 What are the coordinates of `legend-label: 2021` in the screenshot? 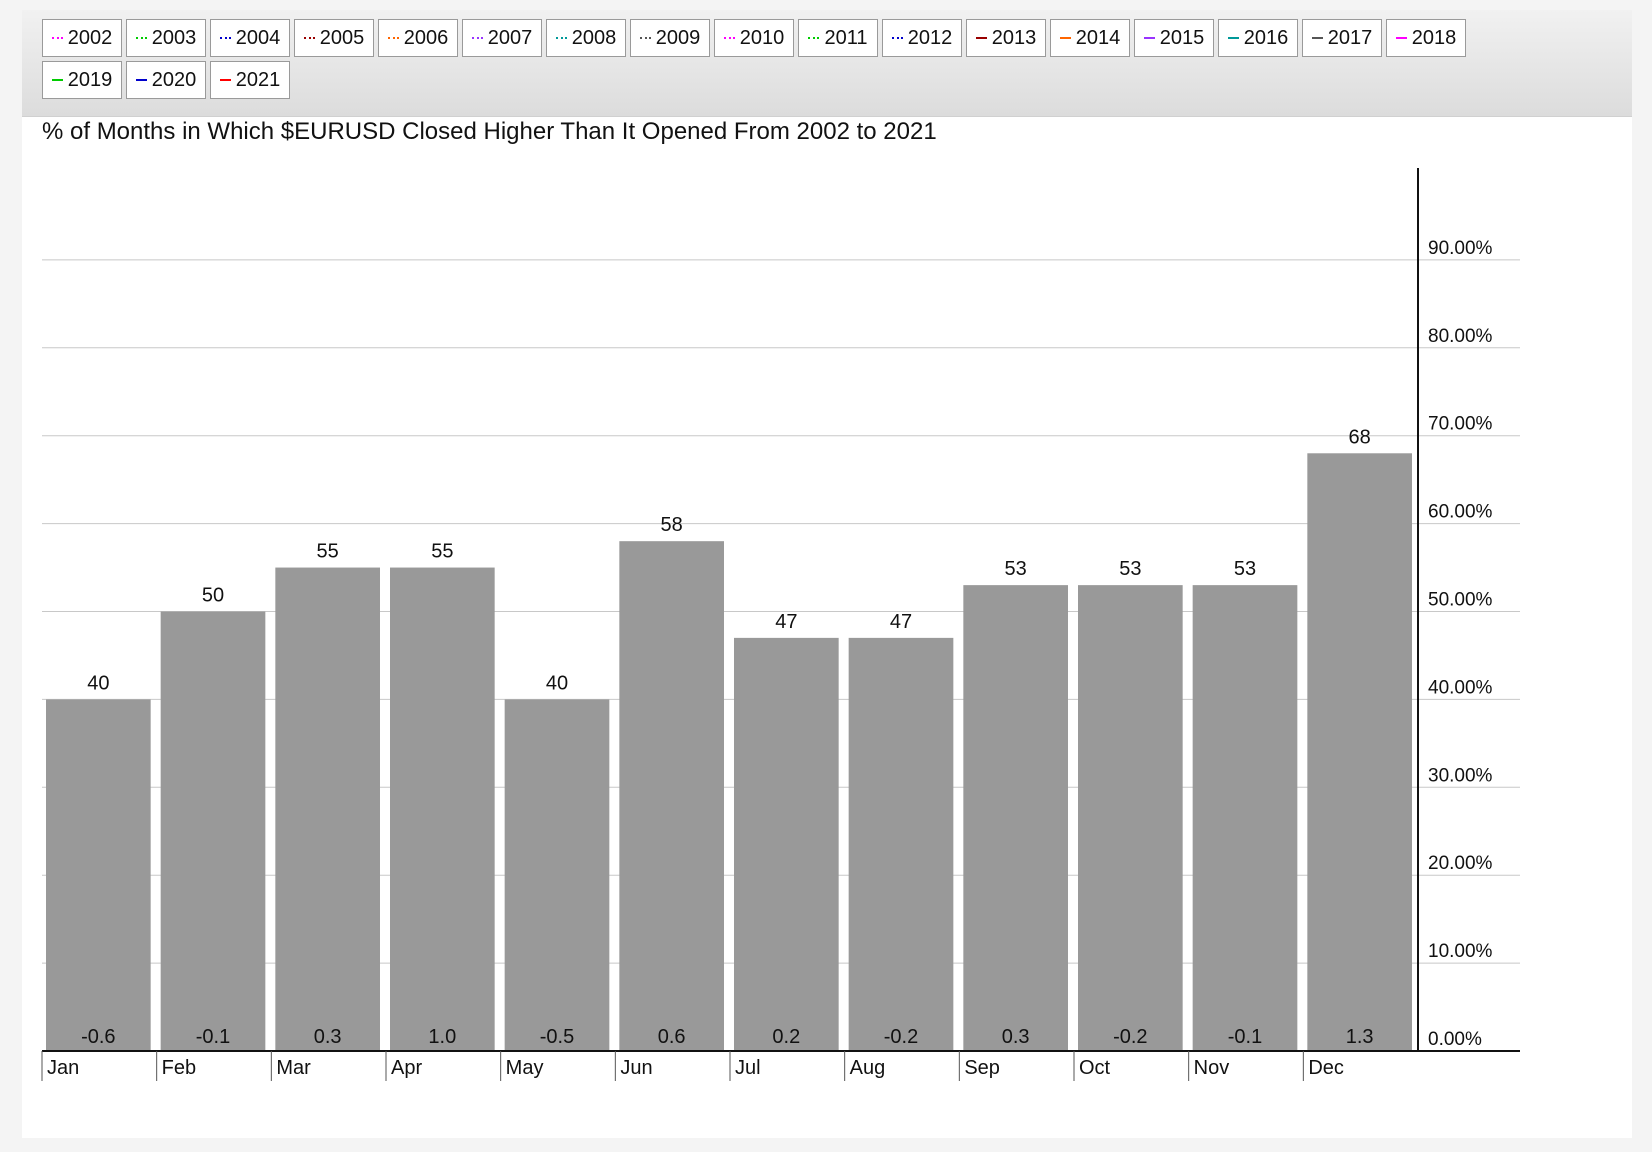 It's located at (258, 79).